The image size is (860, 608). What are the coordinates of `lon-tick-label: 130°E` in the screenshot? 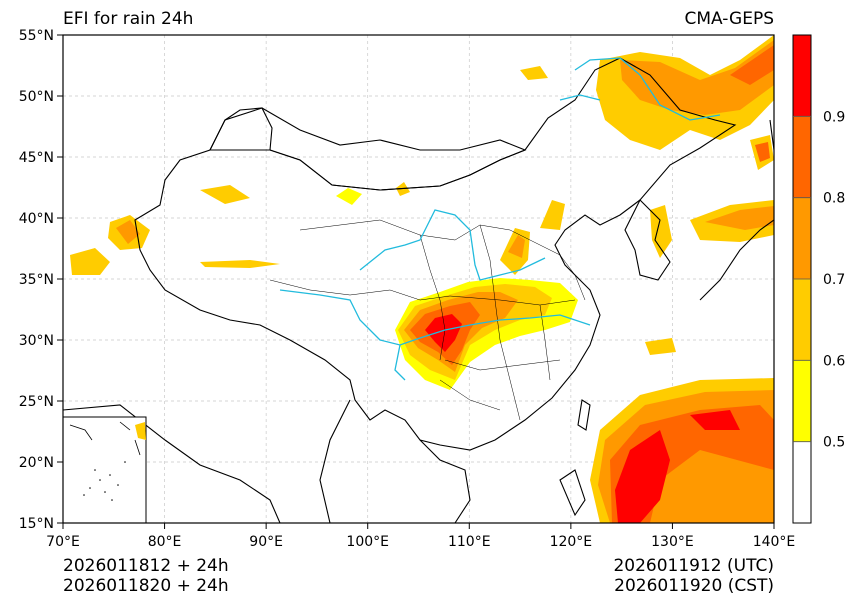 It's located at (672, 542).